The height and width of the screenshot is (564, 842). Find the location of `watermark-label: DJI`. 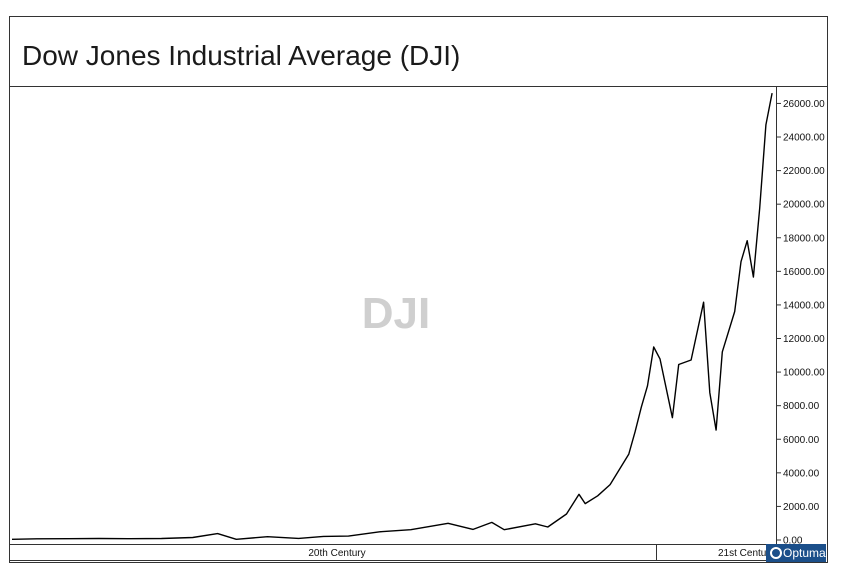

watermark-label: DJI is located at coordinates (396, 313).